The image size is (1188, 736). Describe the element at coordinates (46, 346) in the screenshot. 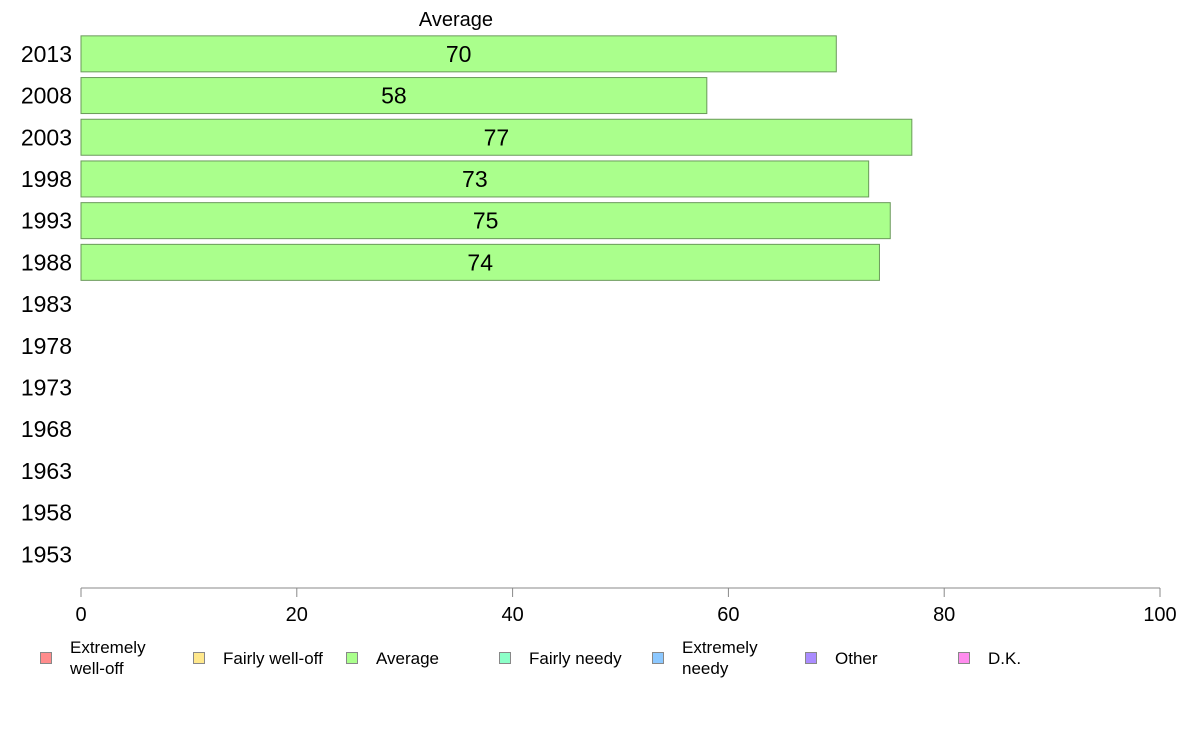

I see `y-tick-label: 1978` at that location.